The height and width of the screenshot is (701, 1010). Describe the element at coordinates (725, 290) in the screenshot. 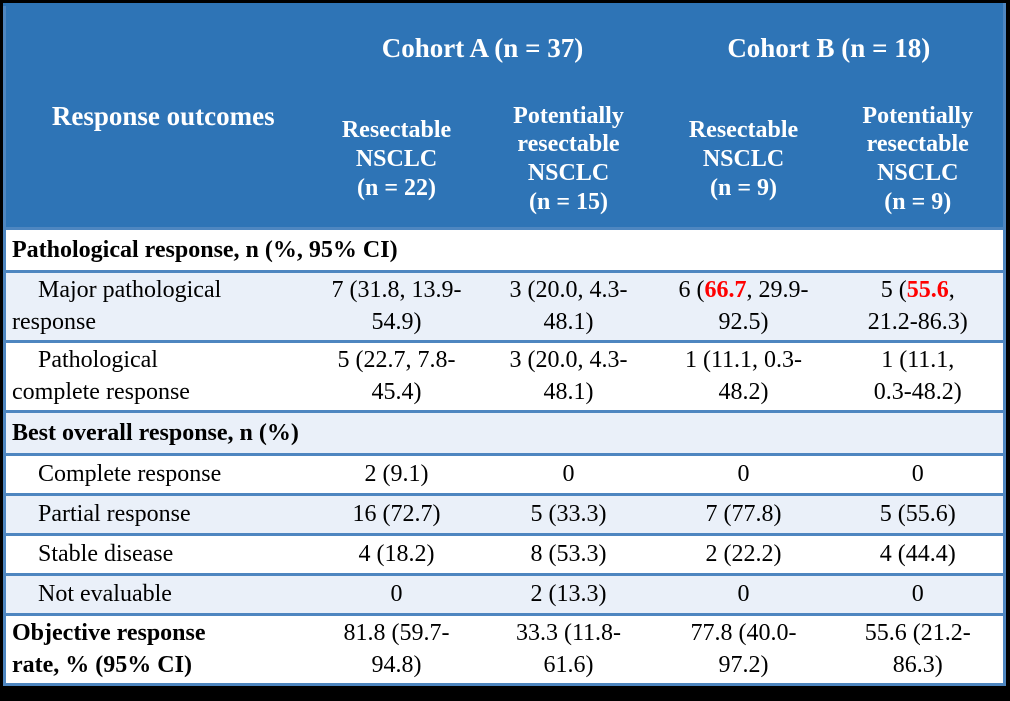

I see `highlighted-value: 66.7` at that location.